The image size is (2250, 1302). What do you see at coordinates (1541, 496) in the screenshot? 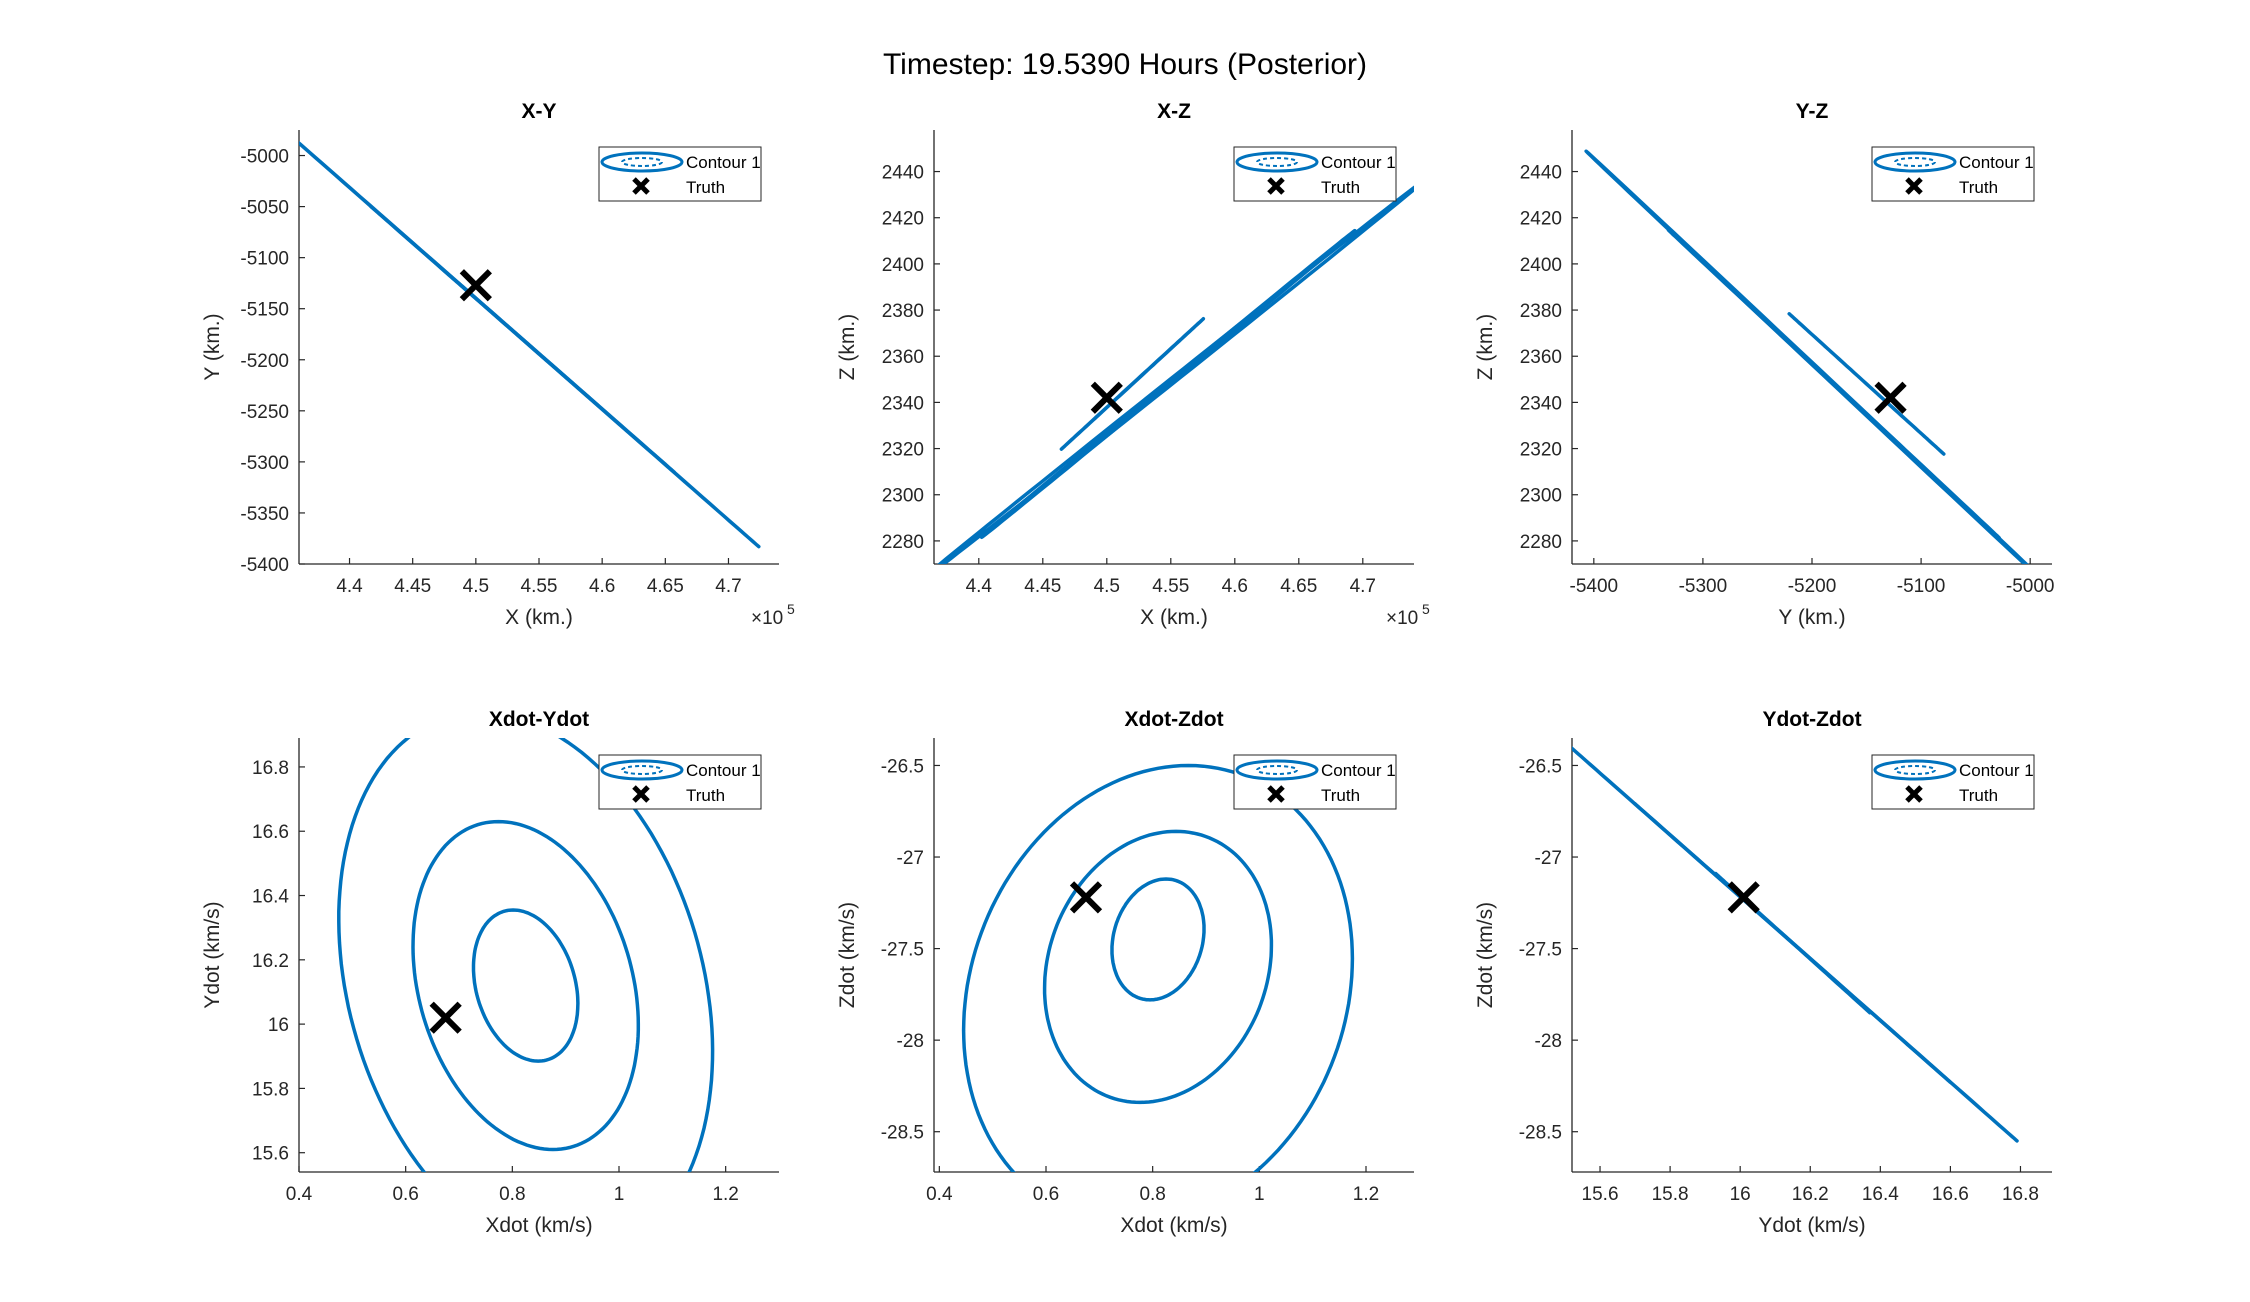
I see `y-tick-label: 2300` at bounding box center [1541, 496].